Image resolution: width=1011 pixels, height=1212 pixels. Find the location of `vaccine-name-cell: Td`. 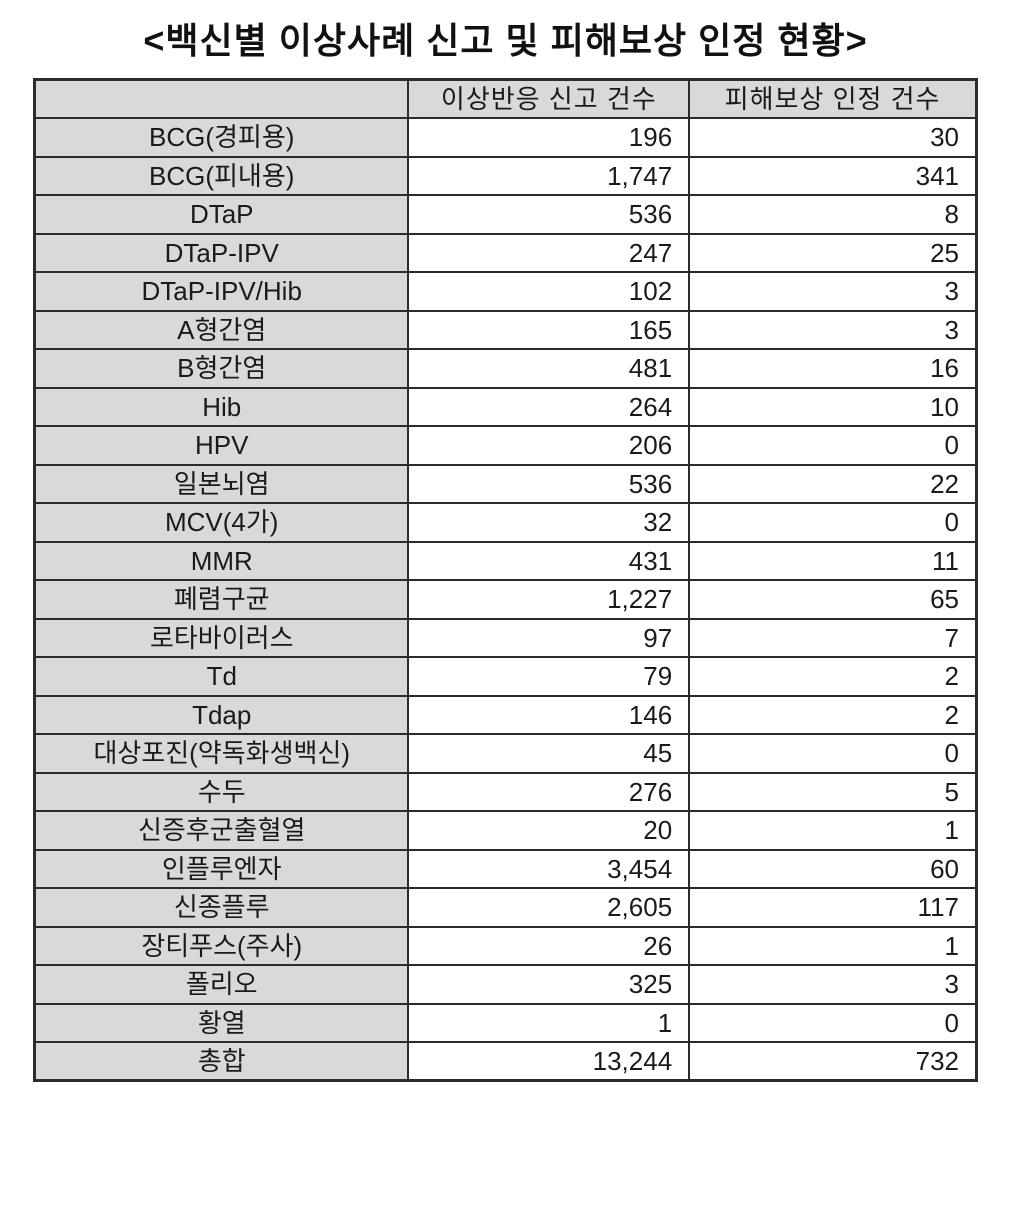

vaccine-name-cell: Td is located at coordinates (221, 676).